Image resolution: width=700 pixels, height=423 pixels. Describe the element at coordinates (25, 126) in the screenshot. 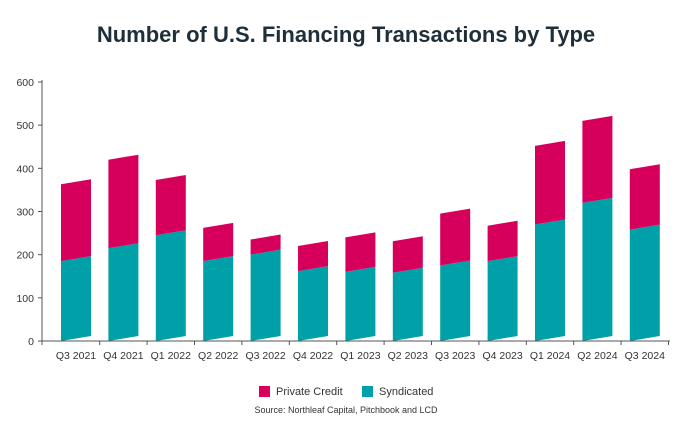

I see `y-tick-label: 500` at that location.